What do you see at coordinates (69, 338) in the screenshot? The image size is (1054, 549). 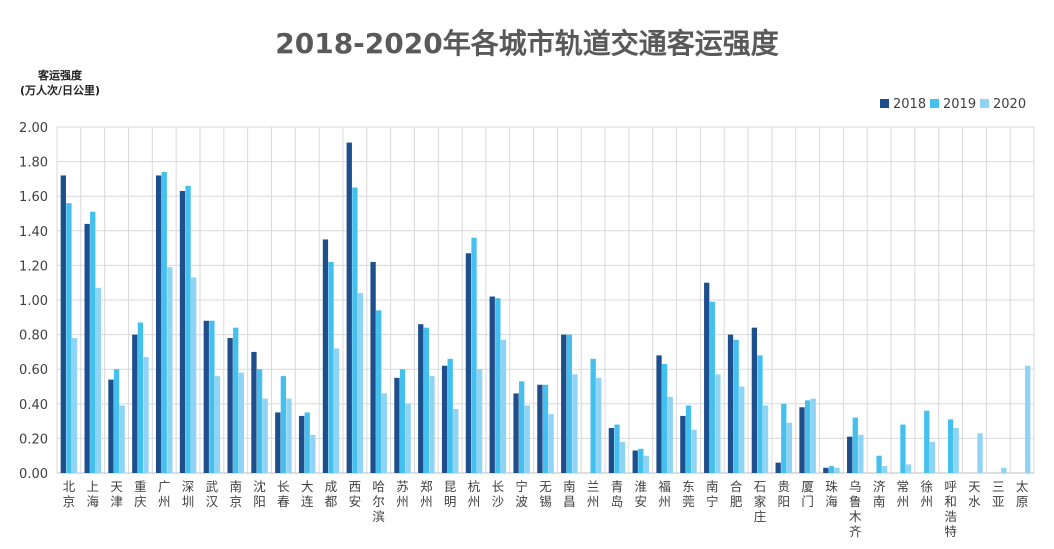 I see `bar-2019-北京` at bounding box center [69, 338].